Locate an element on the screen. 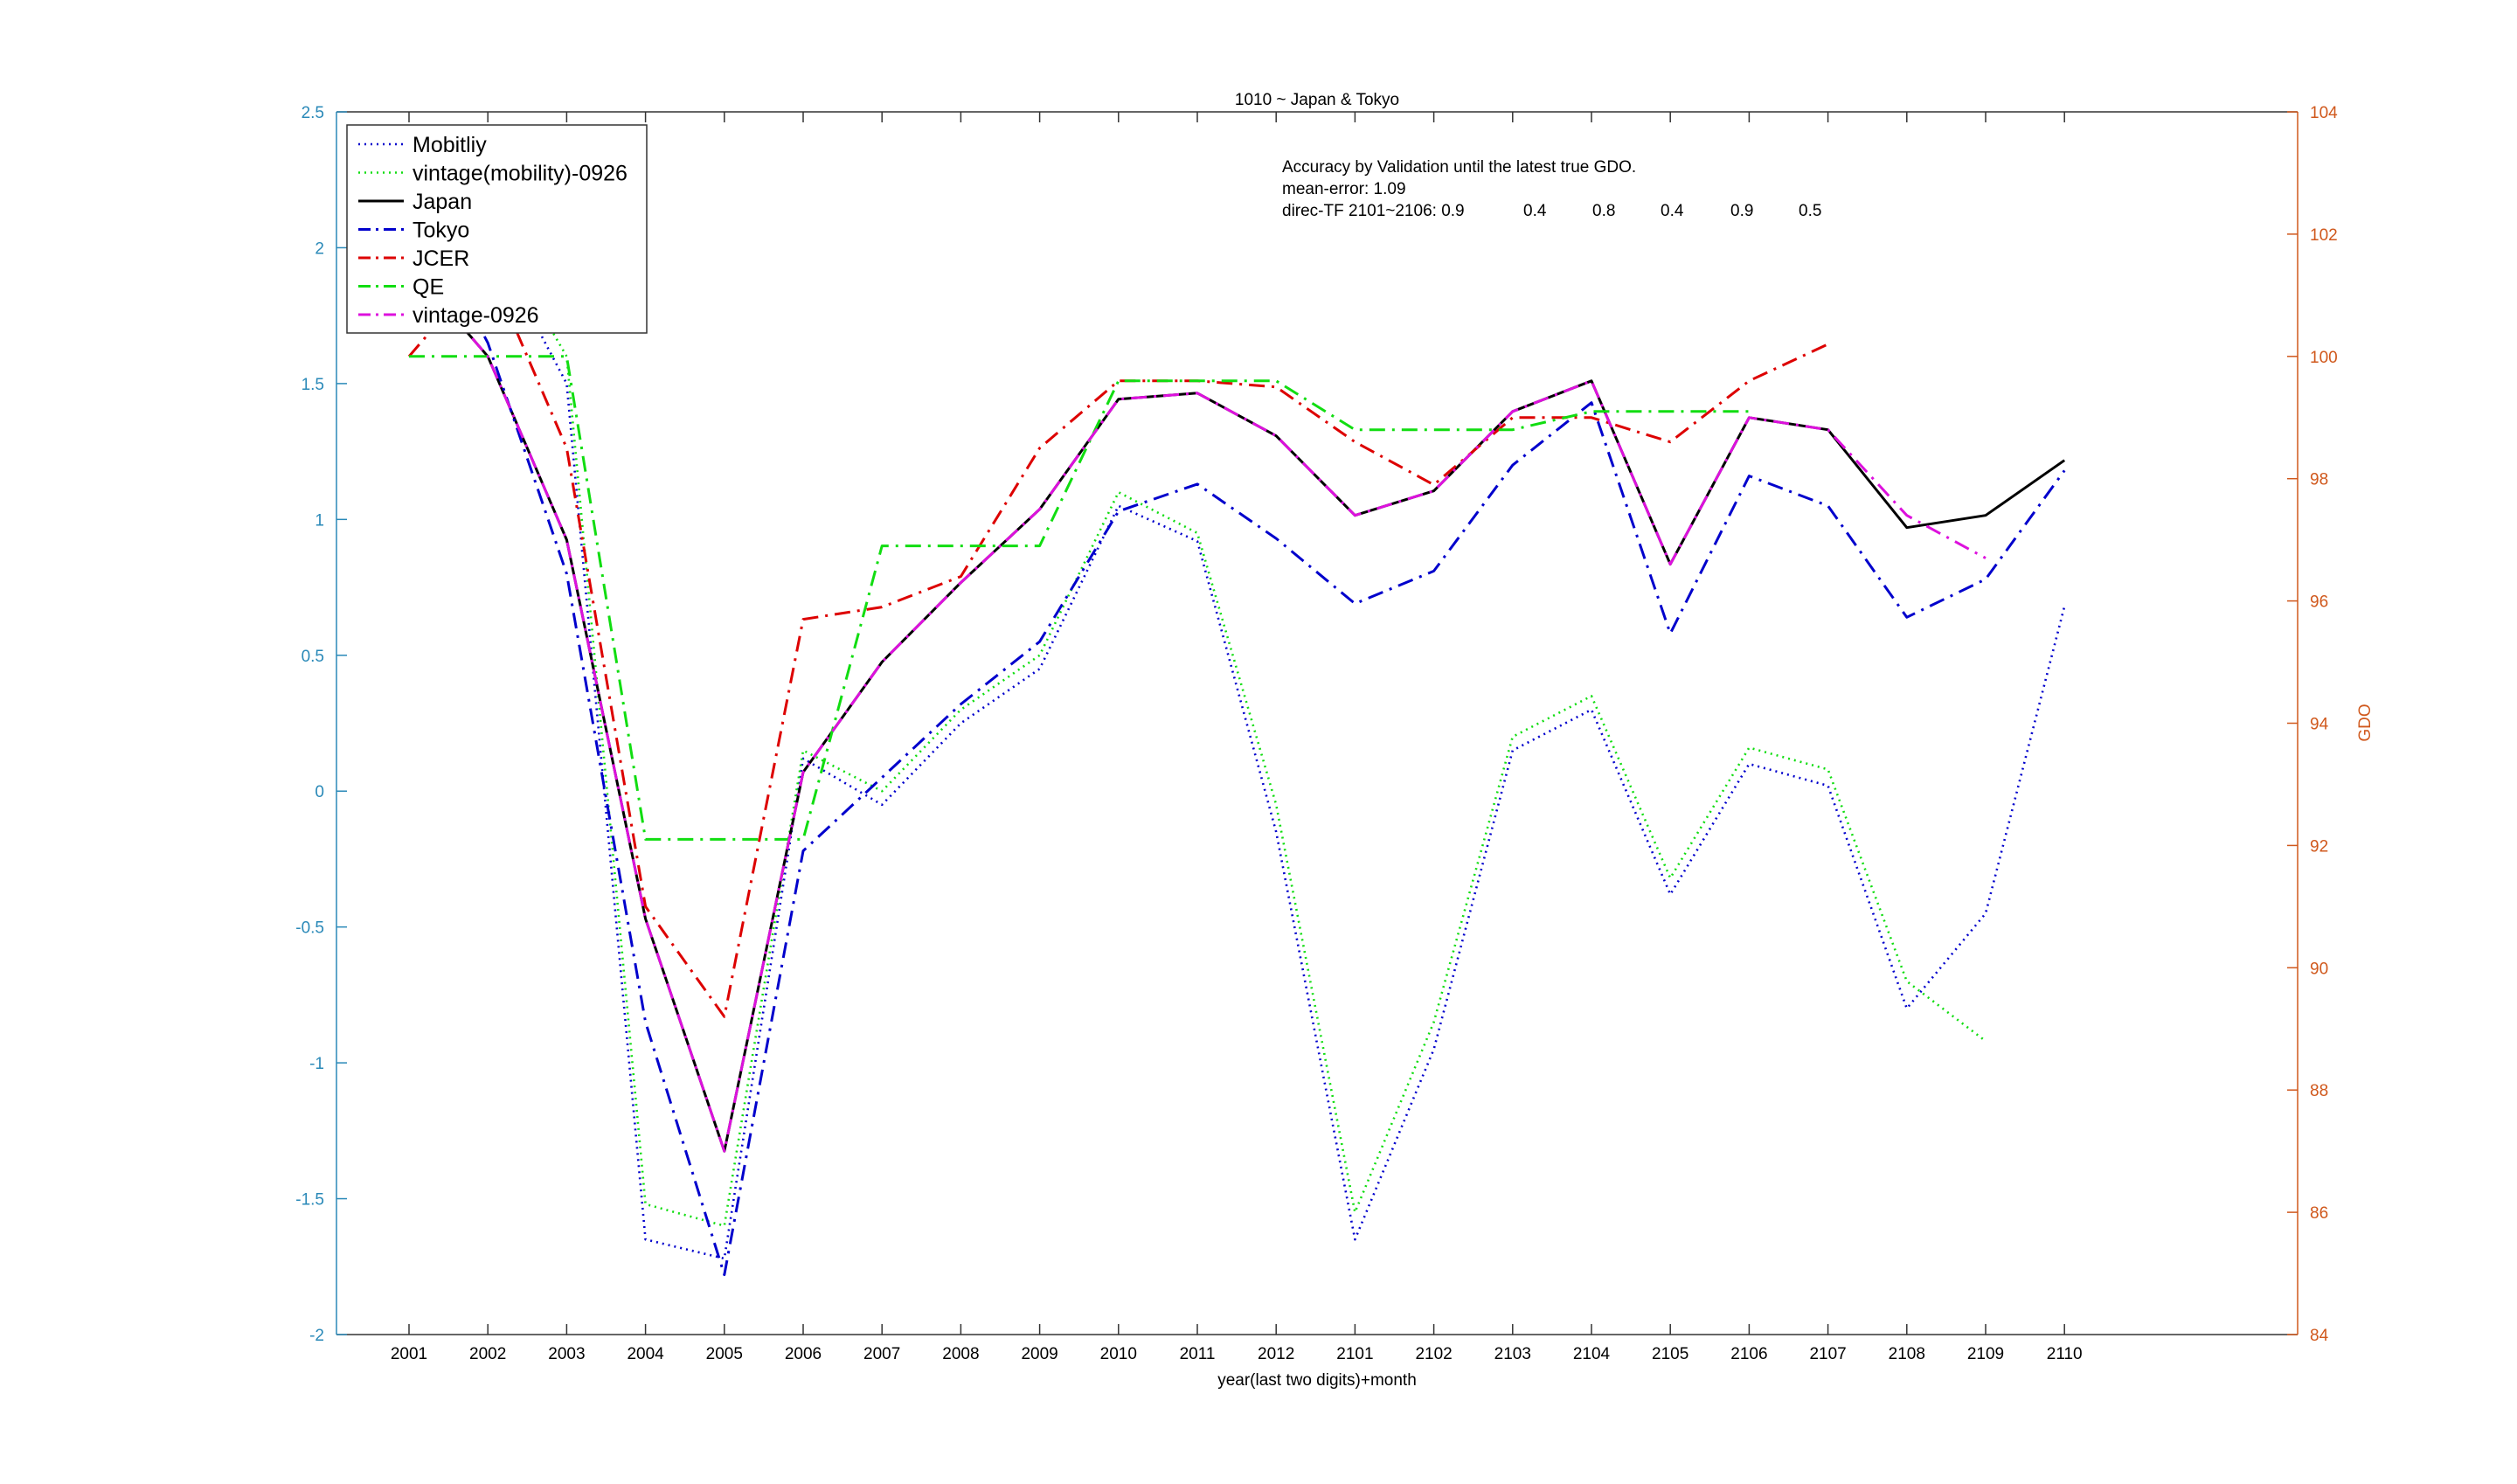  right-tick-label: 84 is located at coordinates (2319, 1336).